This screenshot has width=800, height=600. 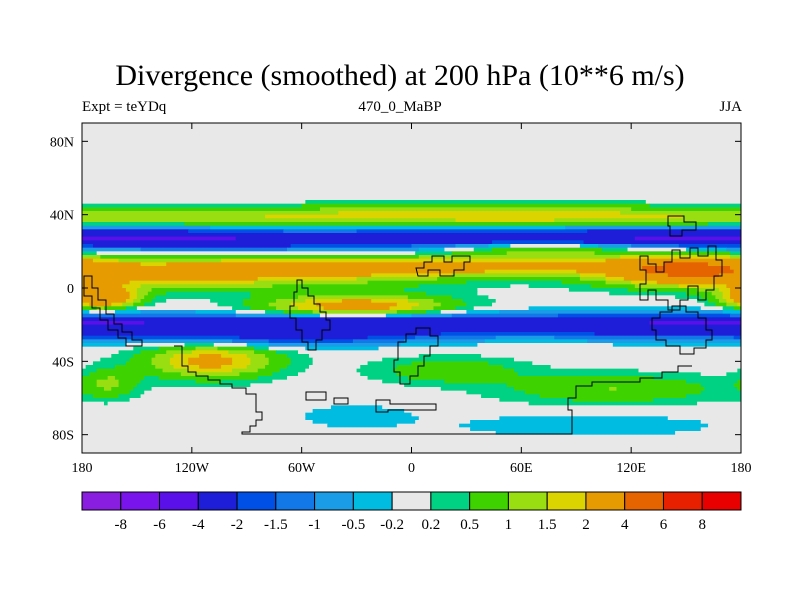 I want to click on colorbar-label: 1.5, so click(x=547, y=525).